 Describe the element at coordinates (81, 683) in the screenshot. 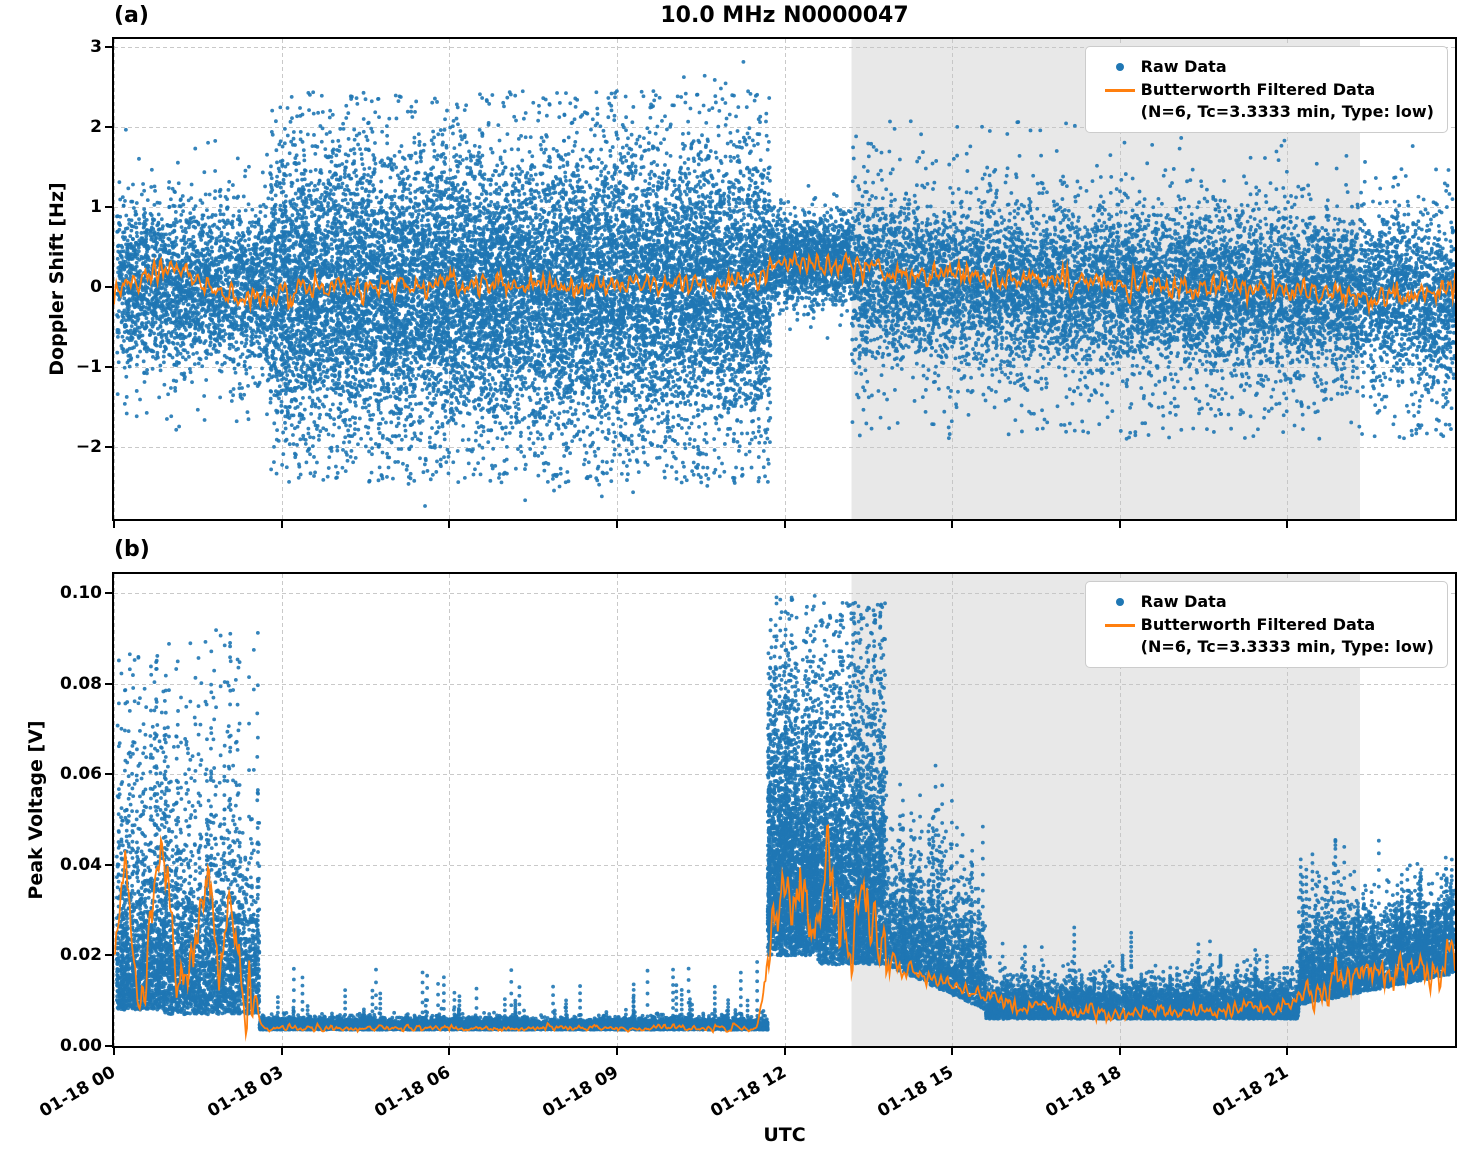

I see `y-tick-label: 0.08` at that location.